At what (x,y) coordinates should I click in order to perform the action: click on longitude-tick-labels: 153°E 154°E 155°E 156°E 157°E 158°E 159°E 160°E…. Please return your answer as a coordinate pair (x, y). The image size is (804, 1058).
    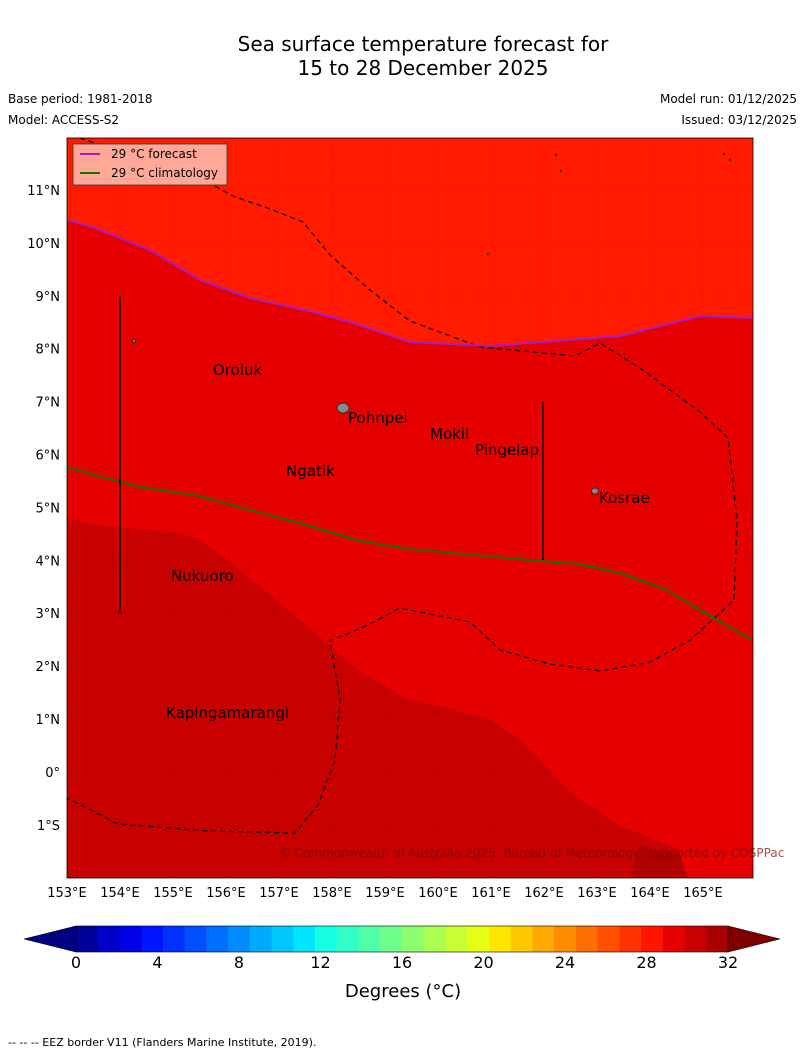
    Looking at the image, I should click on (385, 893).